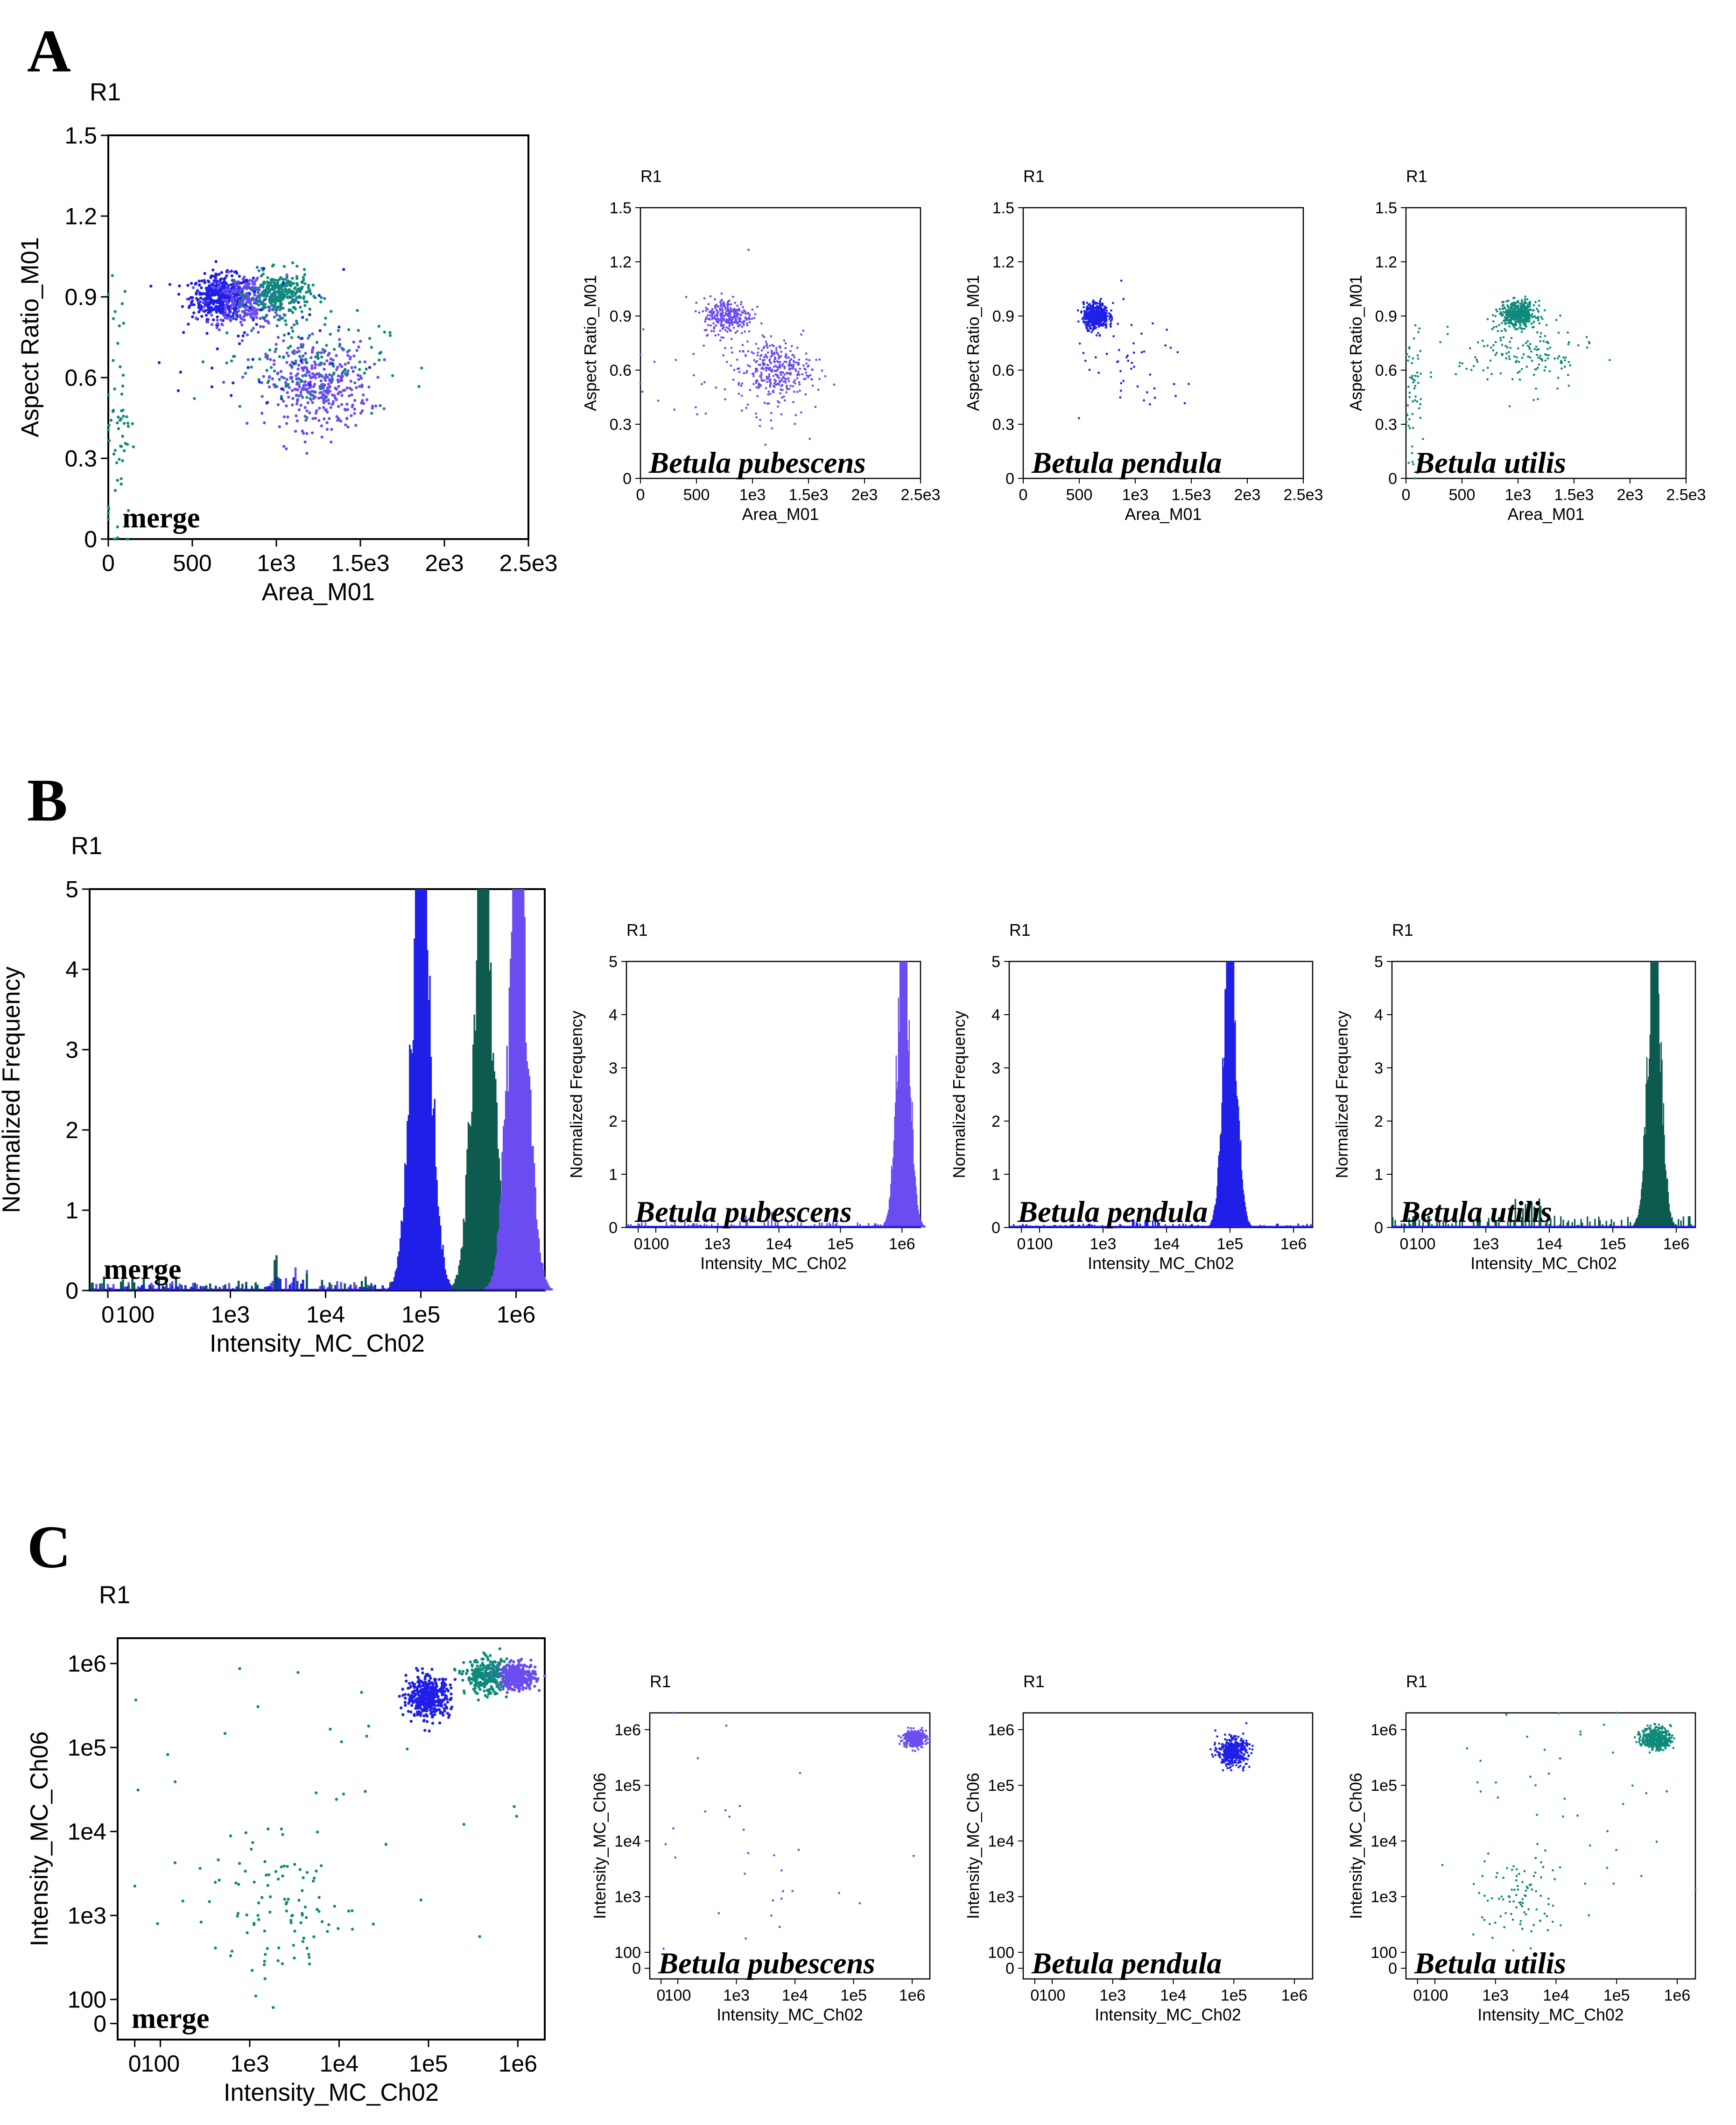  What do you see at coordinates (71, 1050) in the screenshot?
I see `y-tick-label: 3` at bounding box center [71, 1050].